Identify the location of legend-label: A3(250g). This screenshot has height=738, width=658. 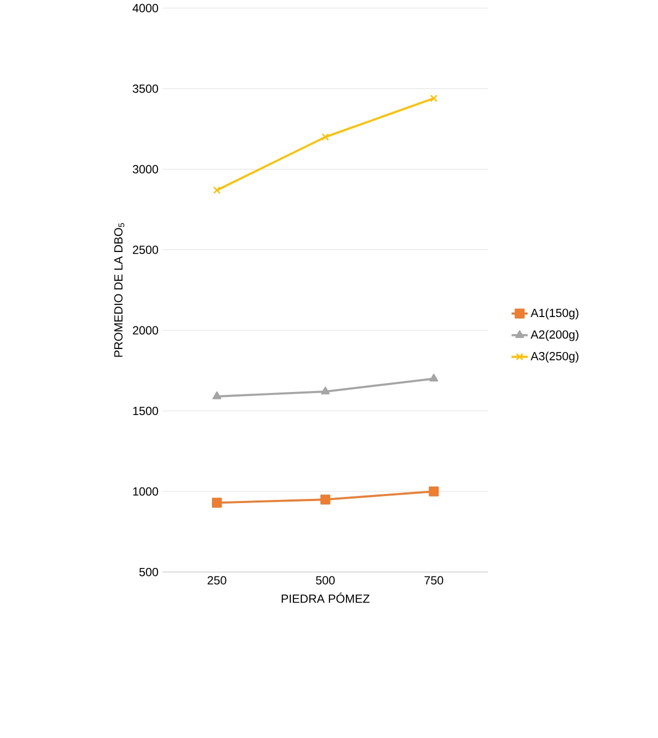
(554, 357).